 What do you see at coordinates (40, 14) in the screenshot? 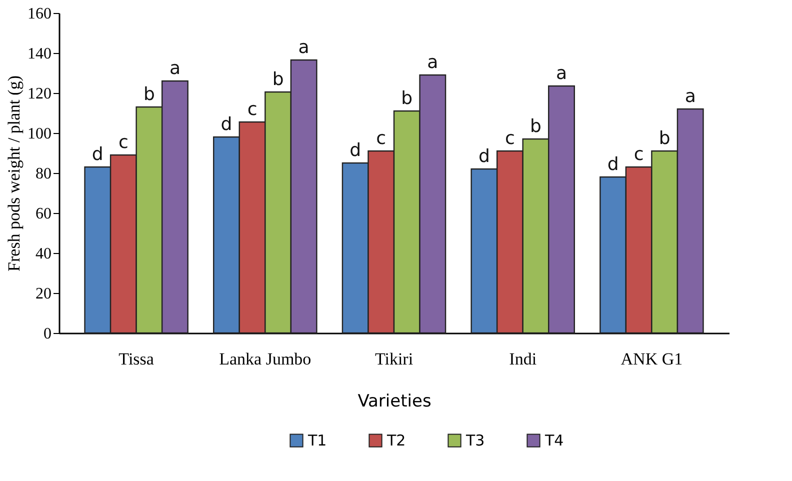
I see `y-tick-label: 160` at bounding box center [40, 14].